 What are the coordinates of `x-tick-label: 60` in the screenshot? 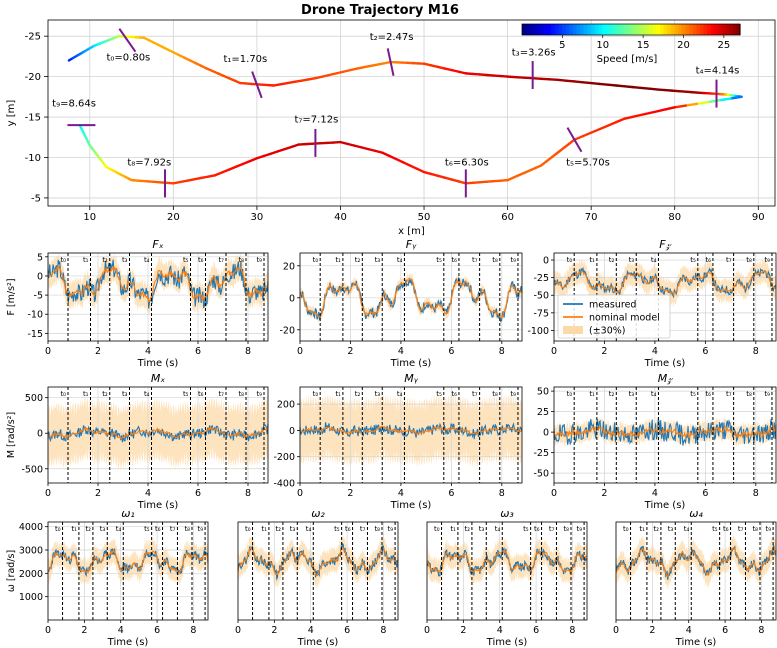 It's located at (507, 217).